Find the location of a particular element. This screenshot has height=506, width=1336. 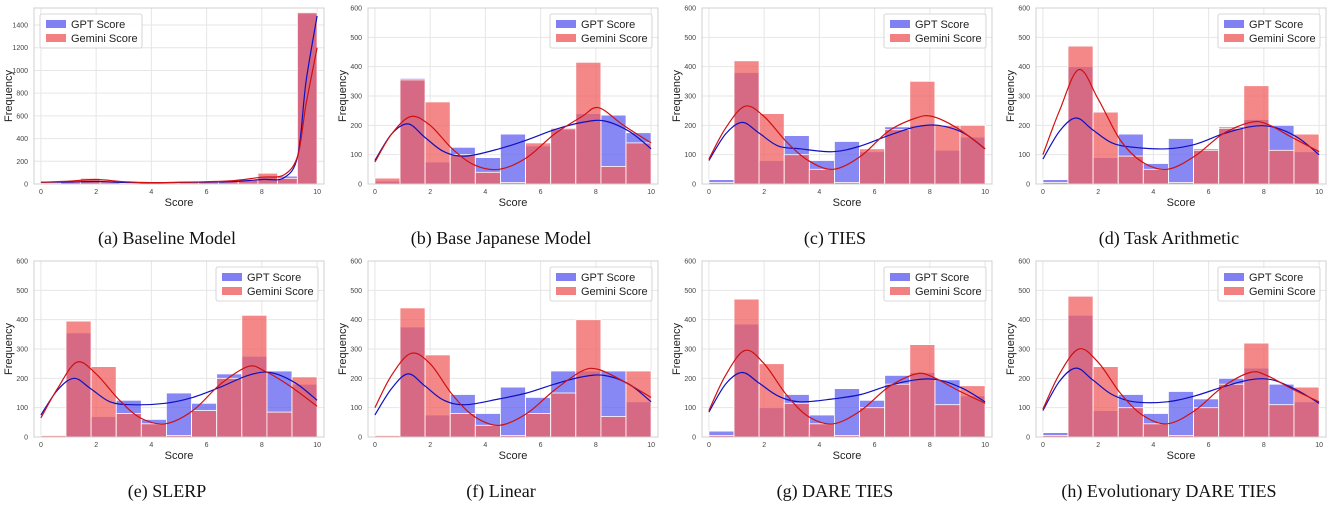

y-tick-label: 400 is located at coordinates (1024, 67).